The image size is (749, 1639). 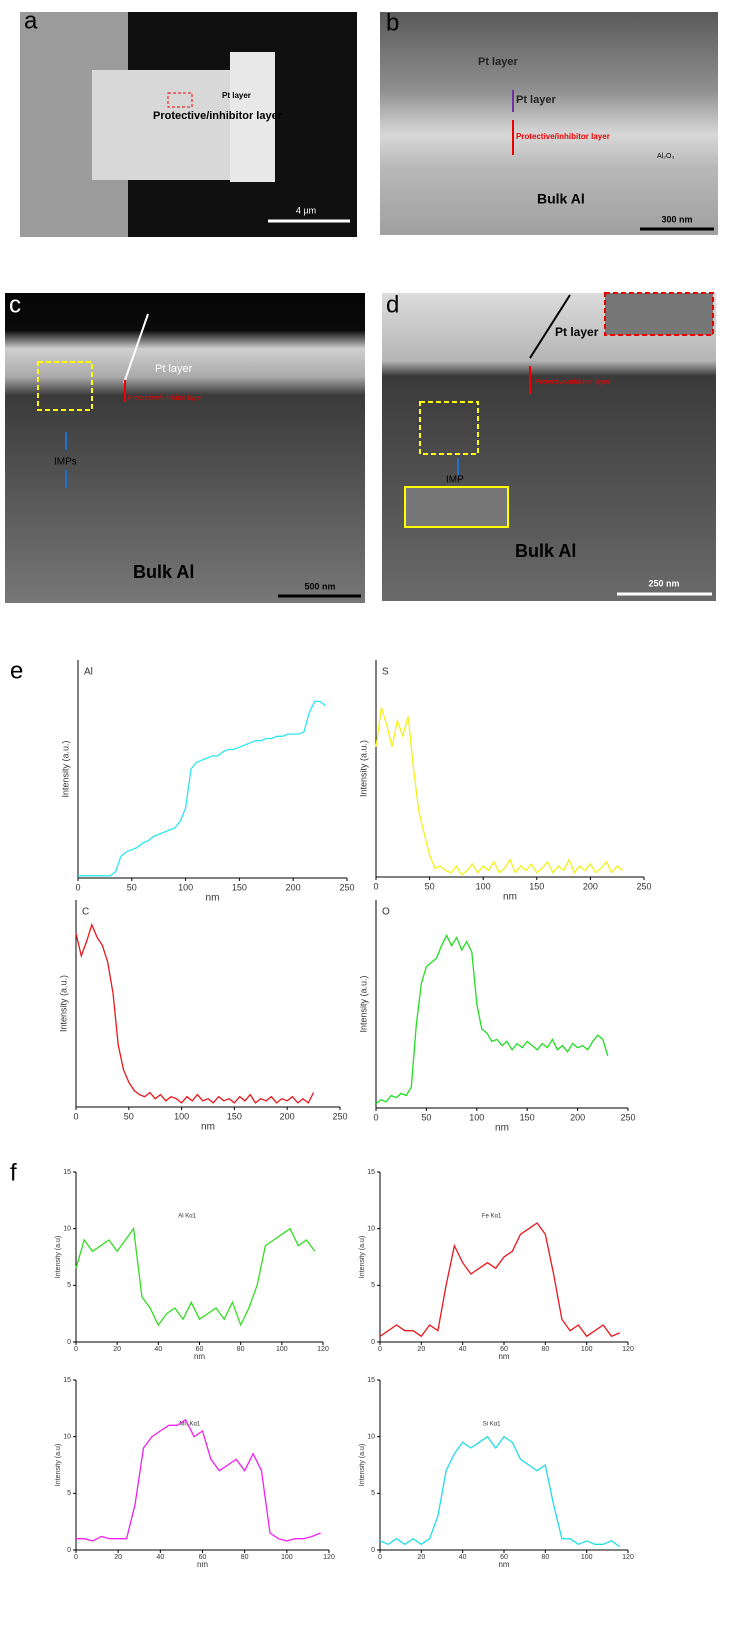 What do you see at coordinates (16, 670) in the screenshot?
I see `panel-label: e` at bounding box center [16, 670].